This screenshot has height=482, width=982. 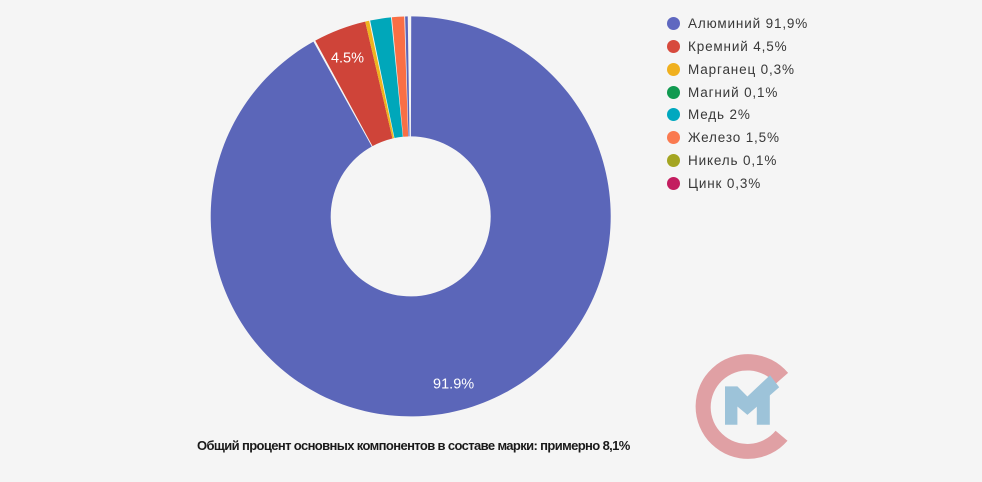 What do you see at coordinates (453, 385) in the screenshot?
I see `svg-text: 91.9%` at bounding box center [453, 385].